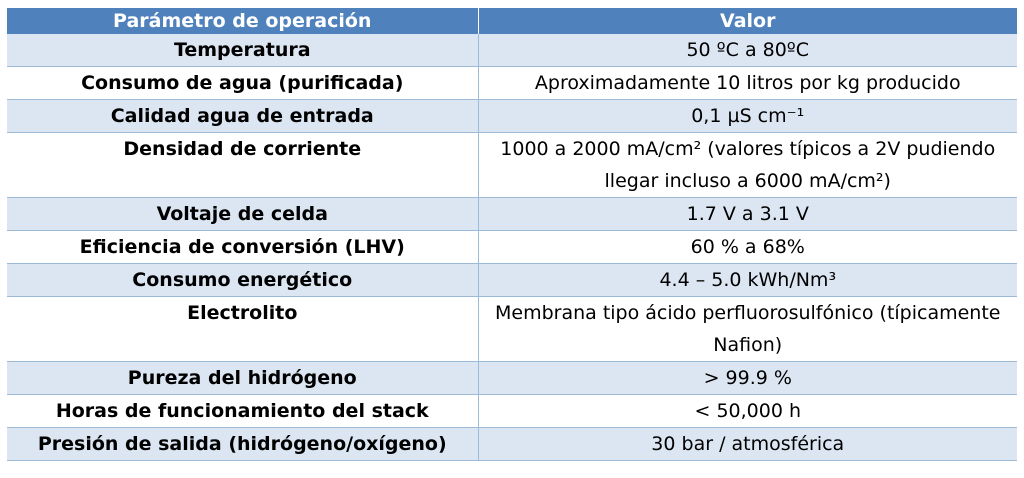  I want to click on table-row: Voltaje de celda 1.7 V a 3.1 V, so click(512, 214).